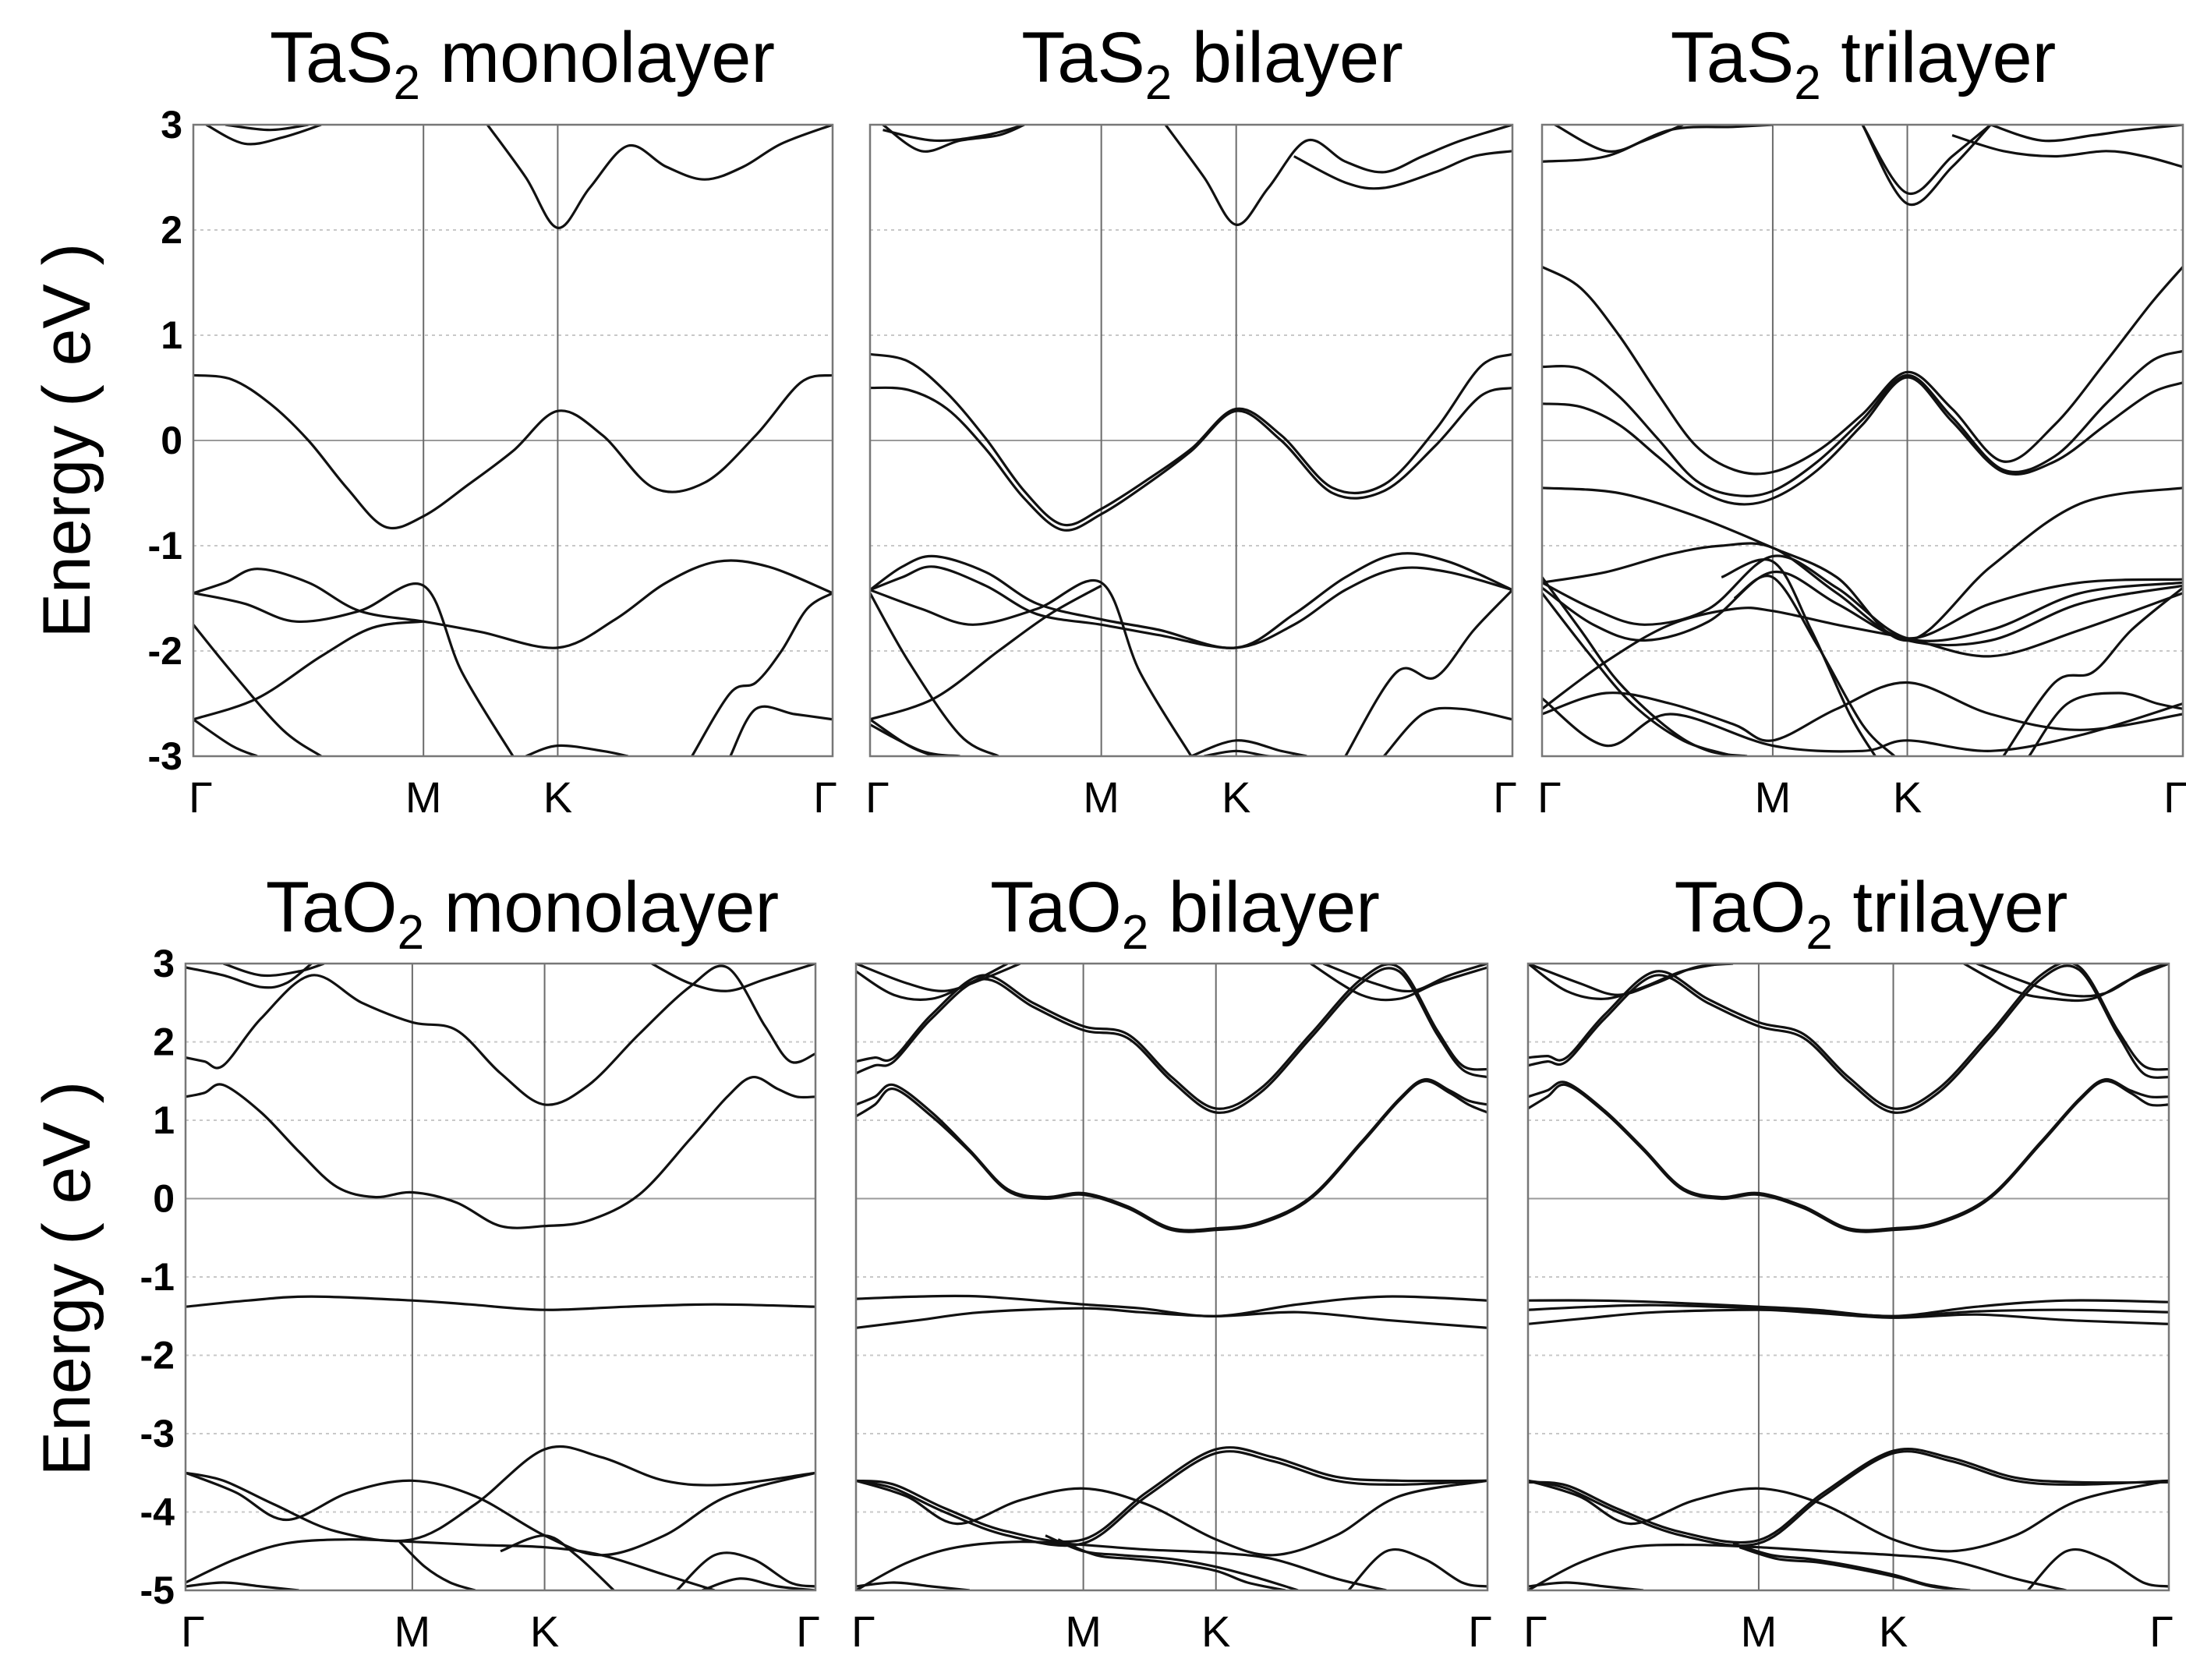  I want to click on y-tick-label: -3, so click(165, 756).